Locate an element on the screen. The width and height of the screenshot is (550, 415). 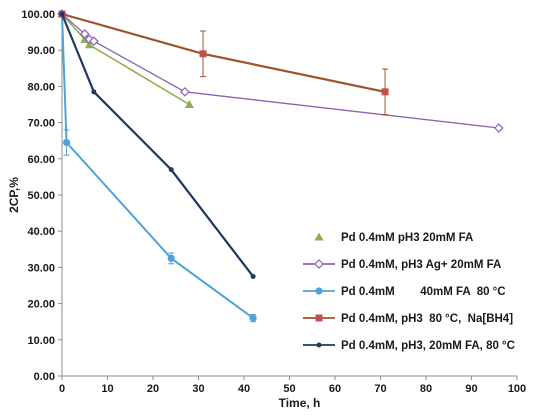
legend-item: Pd 0.4mM, pH3 80 °C, Na[BH4] is located at coordinates (408, 319).